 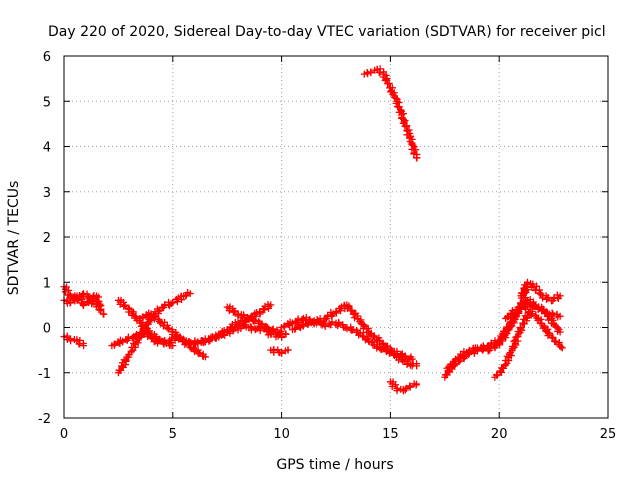 What do you see at coordinates (334, 465) in the screenshot?
I see `x-axis-label: GPS time / hours` at bounding box center [334, 465].